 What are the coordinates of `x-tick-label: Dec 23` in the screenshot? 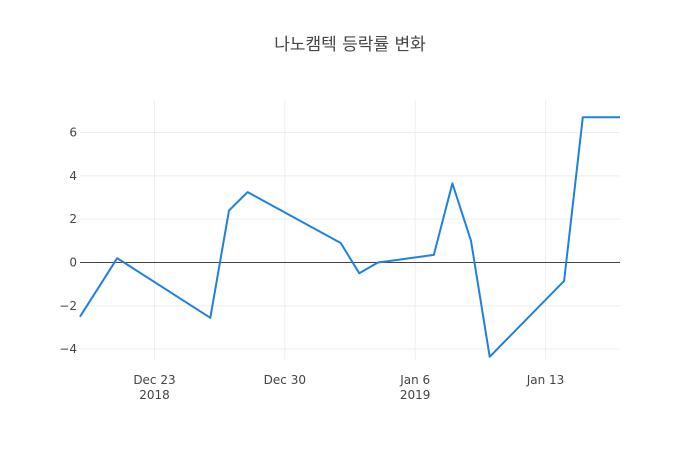 It's located at (154, 380).